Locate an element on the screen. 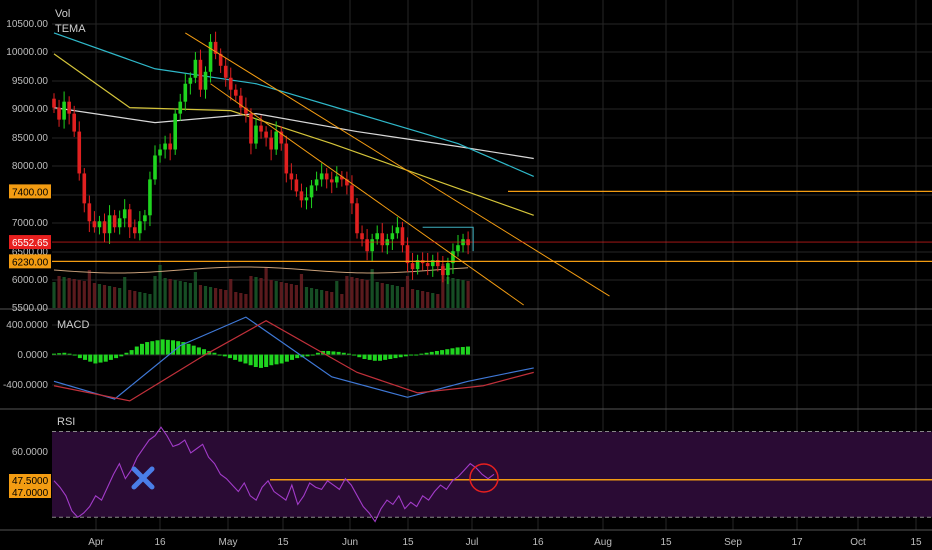 This screenshot has height=550, width=932. macd-label: MACD is located at coordinates (73, 325).